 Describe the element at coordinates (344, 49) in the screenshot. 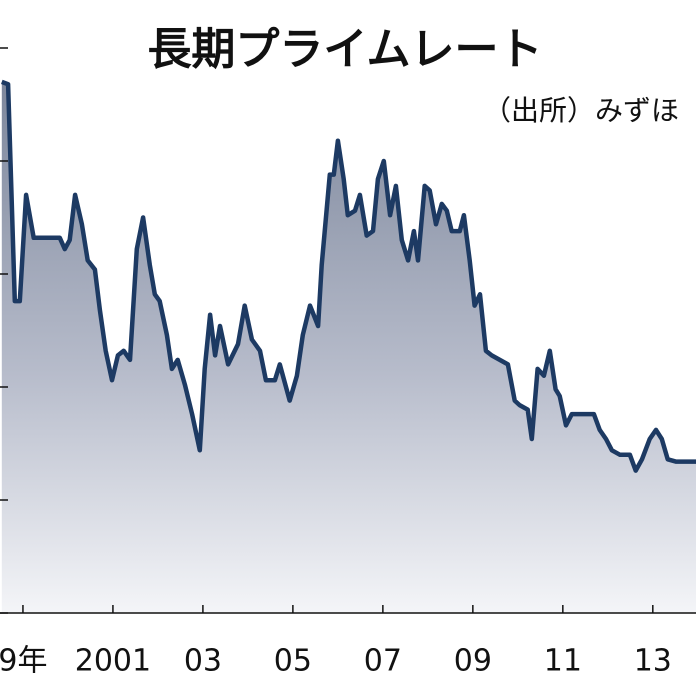

I see `chart-title: 長期プライムレート` at that location.